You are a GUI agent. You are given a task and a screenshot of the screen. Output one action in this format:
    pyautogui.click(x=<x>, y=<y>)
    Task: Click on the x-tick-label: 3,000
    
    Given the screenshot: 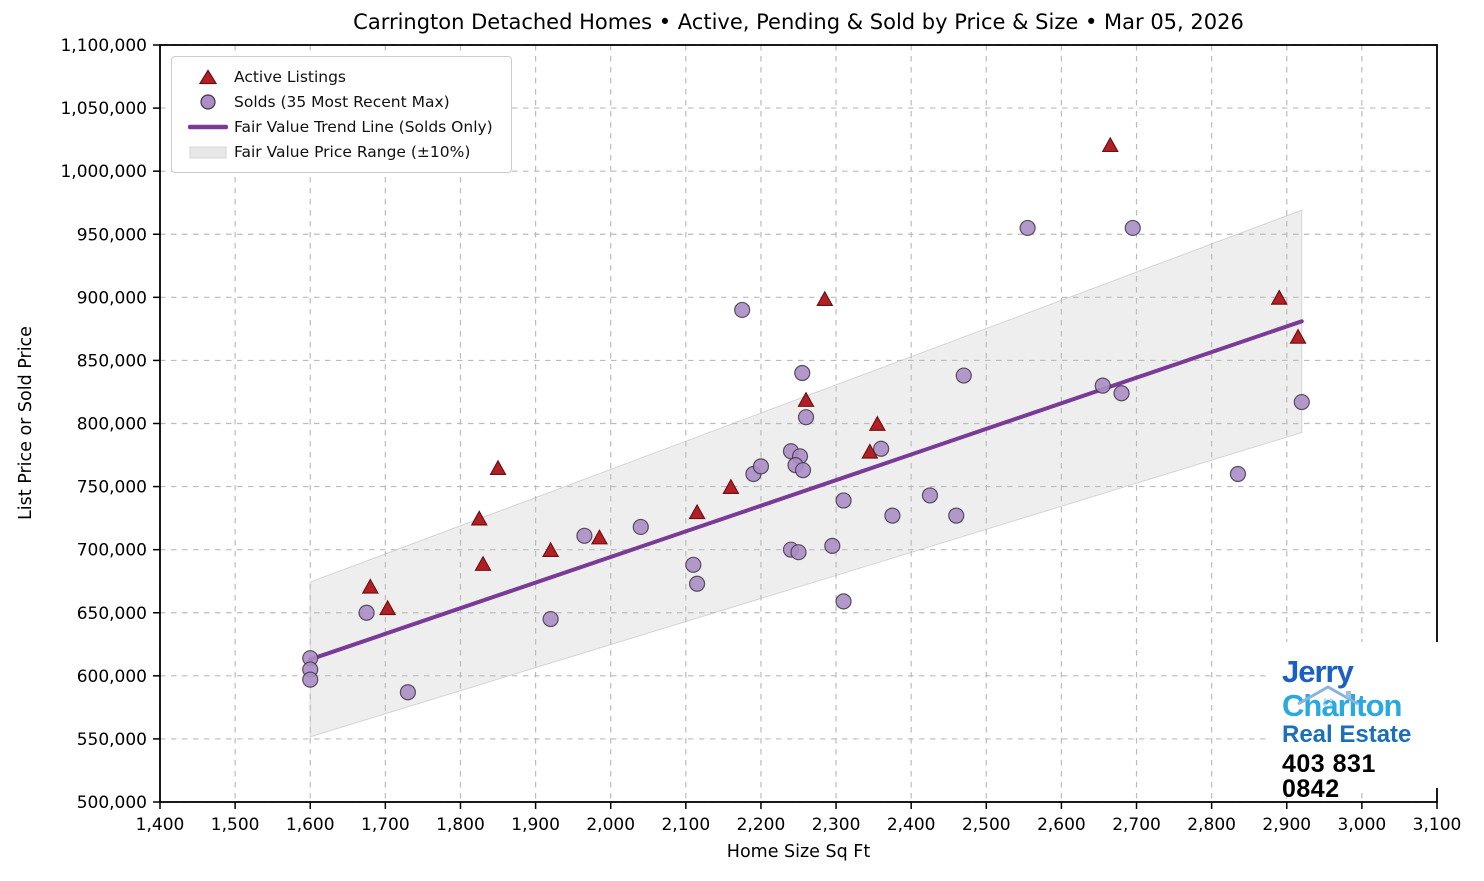 What is the action you would take?
    pyautogui.click(x=1362, y=825)
    